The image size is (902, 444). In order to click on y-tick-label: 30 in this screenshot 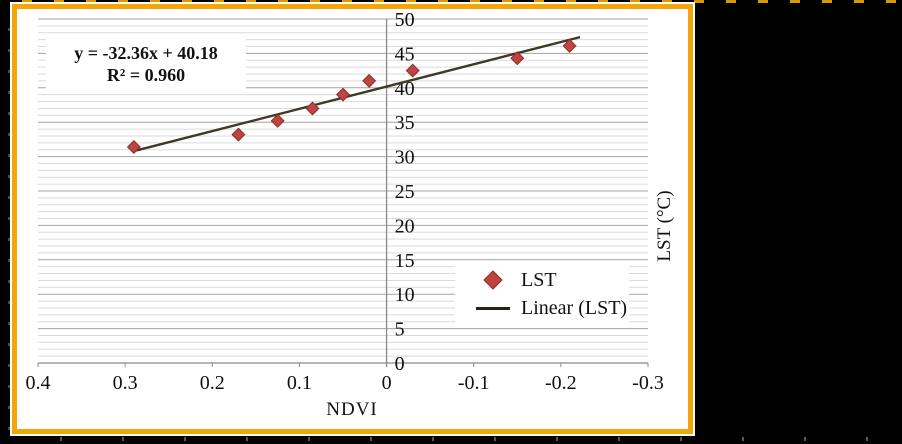, I will do `click(405, 158)`.